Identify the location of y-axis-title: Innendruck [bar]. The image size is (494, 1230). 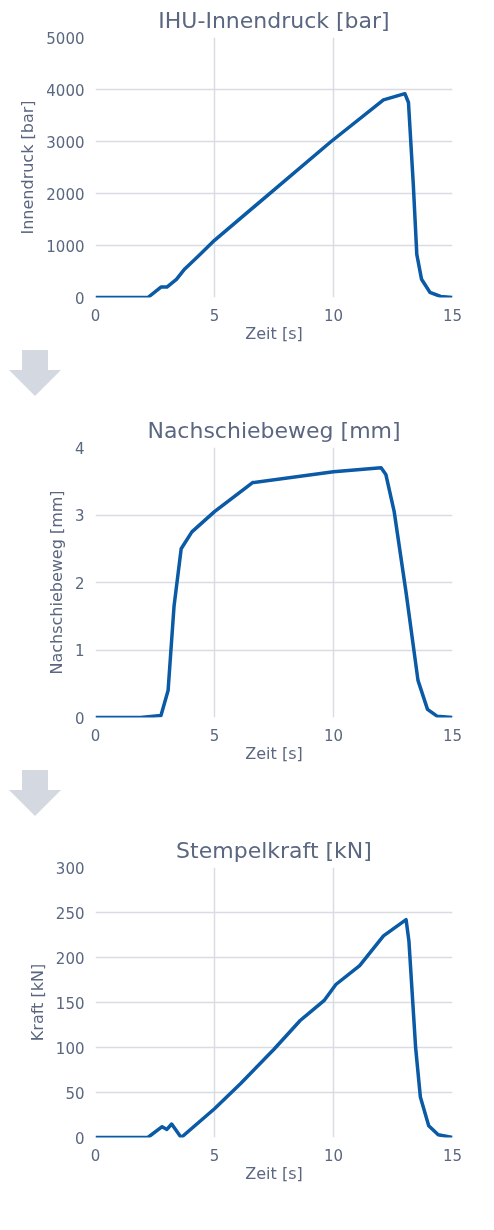
(28, 167).